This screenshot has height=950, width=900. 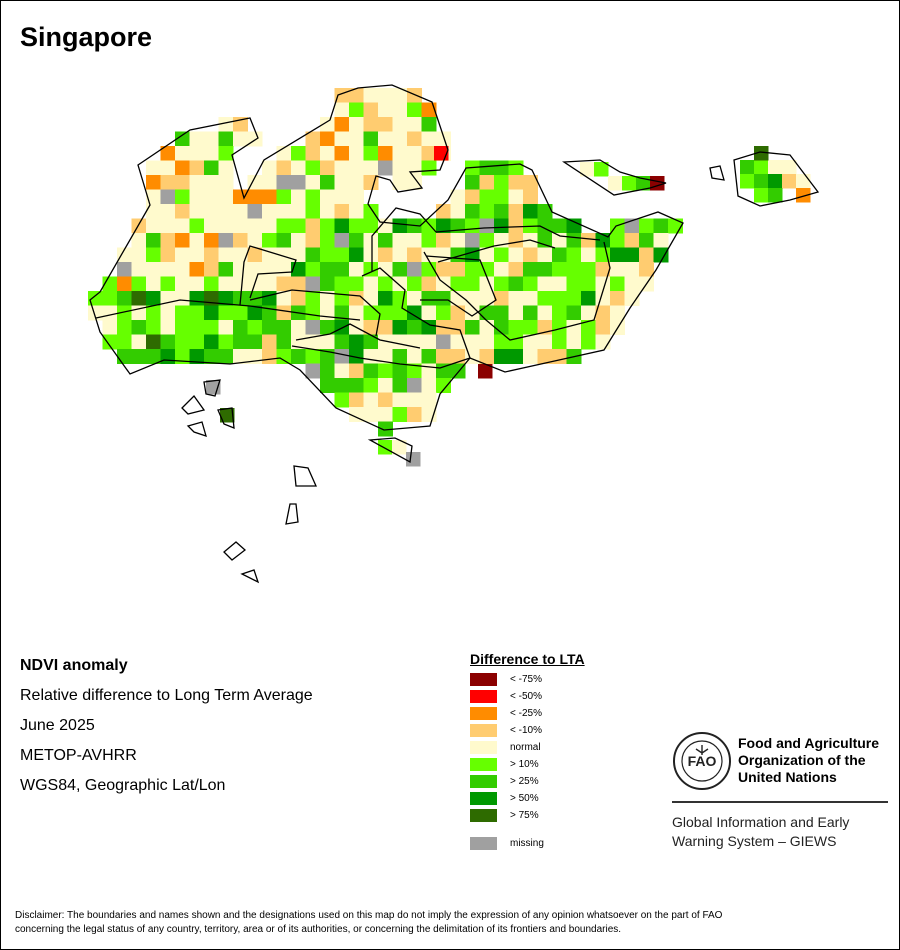 What do you see at coordinates (526, 696) in the screenshot?
I see `legend-label: < -50%` at bounding box center [526, 696].